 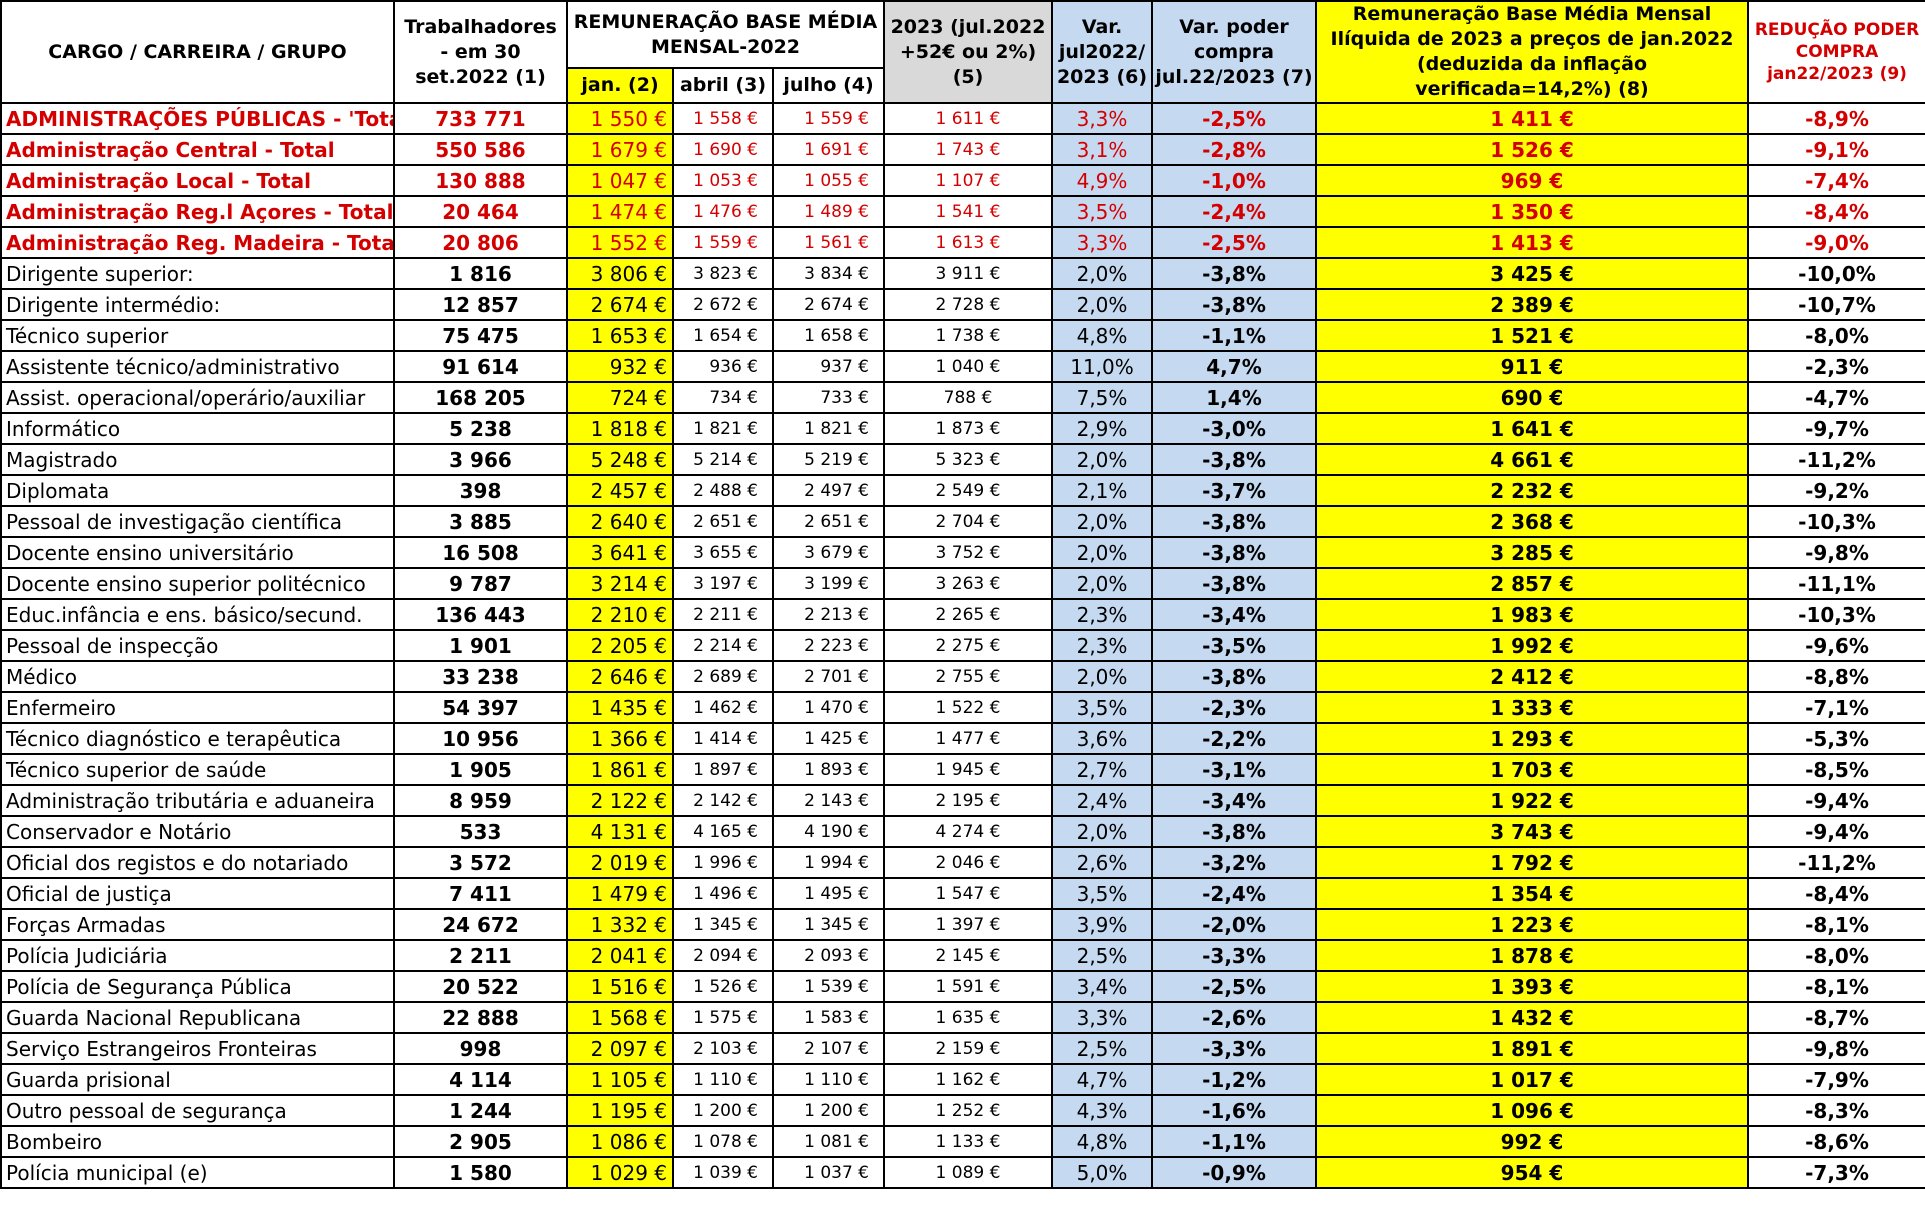 I want to click on cell-reducao: -7,9%, so click(x=1836, y=1079).